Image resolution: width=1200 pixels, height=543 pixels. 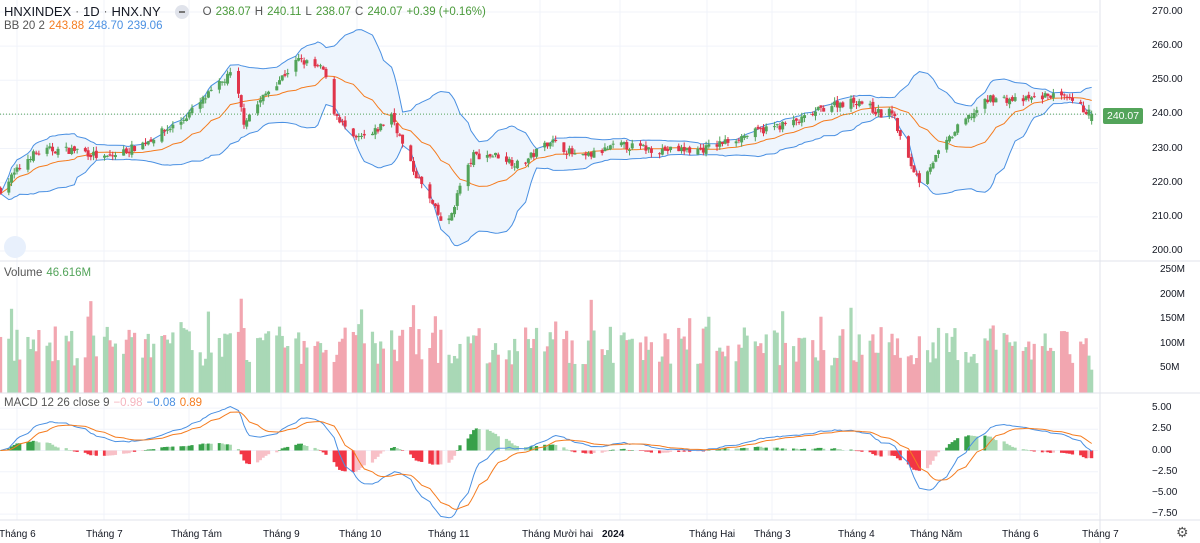 What do you see at coordinates (15, 247) in the screenshot?
I see `tradingview-cloud-icon` at bounding box center [15, 247].